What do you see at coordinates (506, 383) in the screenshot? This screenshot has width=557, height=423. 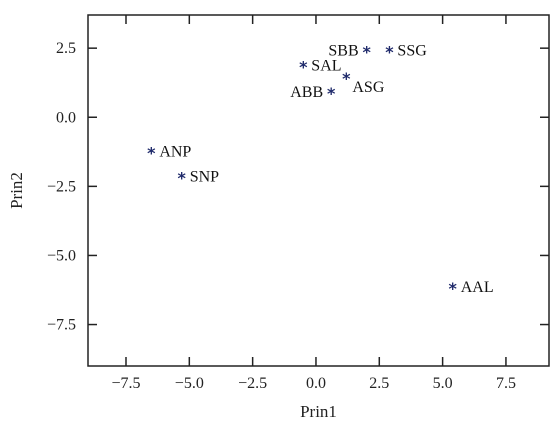 I see `x-tick-label: 7.5` at bounding box center [506, 383].